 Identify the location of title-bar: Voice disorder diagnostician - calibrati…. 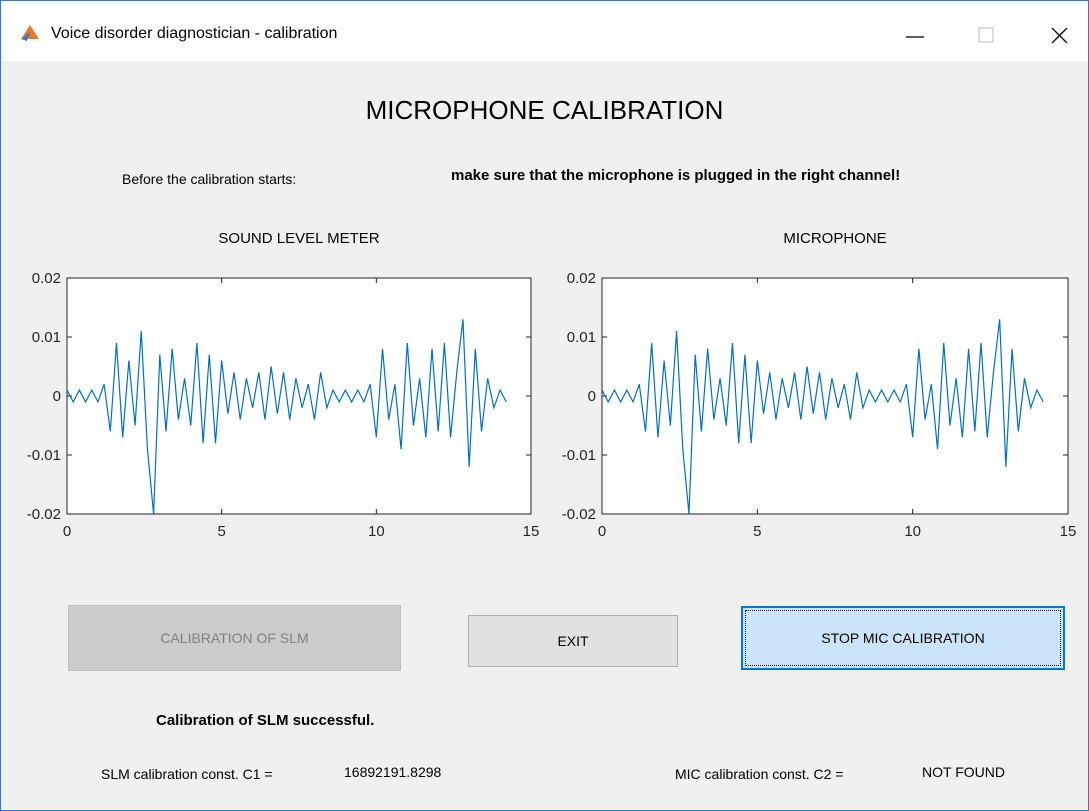
(544, 31).